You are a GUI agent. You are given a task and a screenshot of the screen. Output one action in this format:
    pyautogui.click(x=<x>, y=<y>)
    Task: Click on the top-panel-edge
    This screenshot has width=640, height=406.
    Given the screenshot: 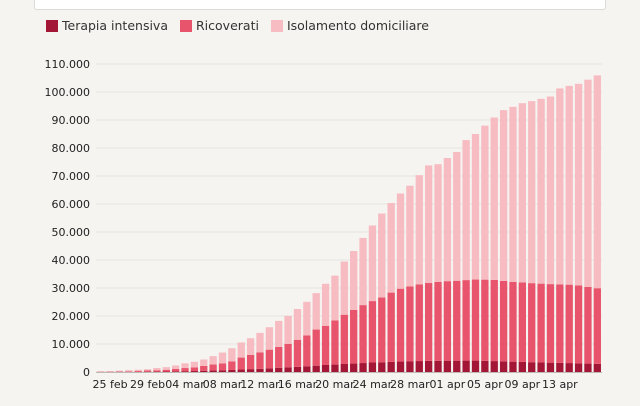 What is the action you would take?
    pyautogui.click(x=320, y=5)
    